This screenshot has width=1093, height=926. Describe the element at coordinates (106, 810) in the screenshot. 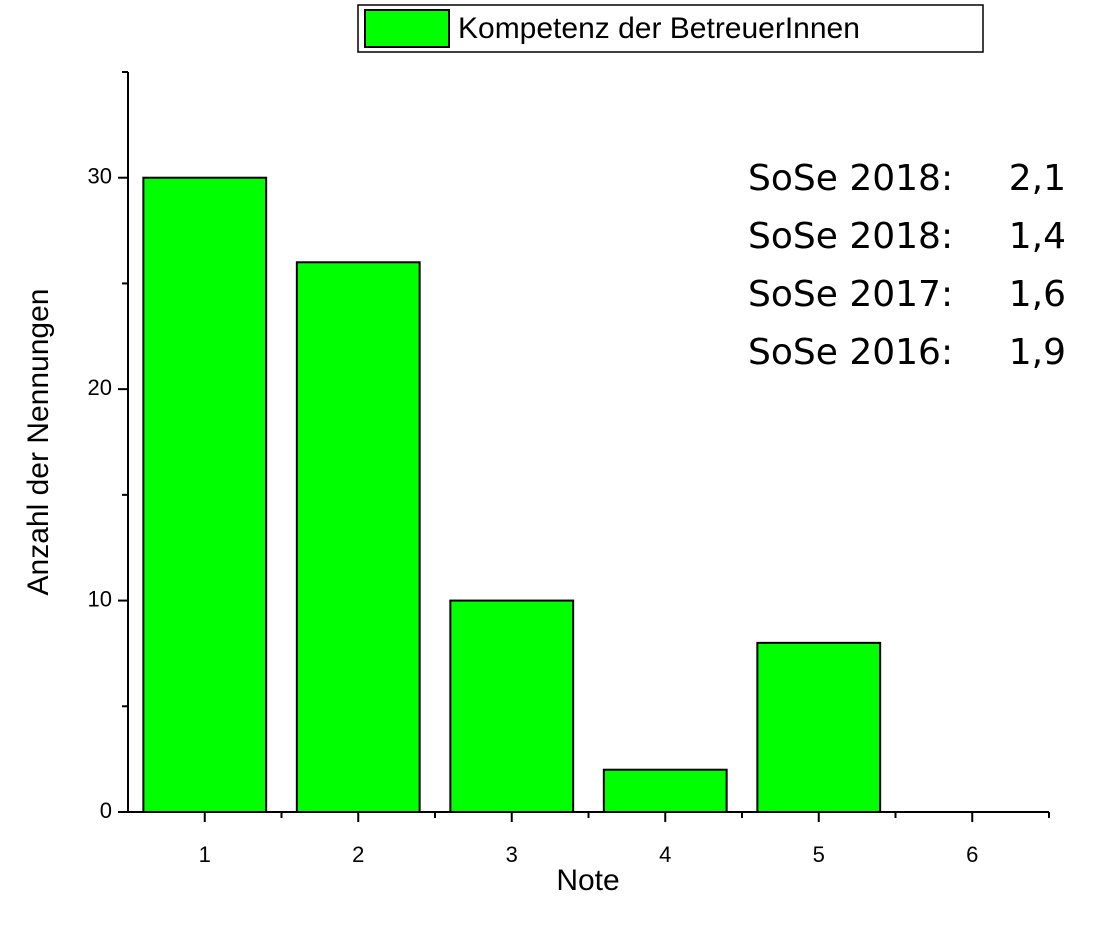

I see `y-tick-label: 0` at that location.